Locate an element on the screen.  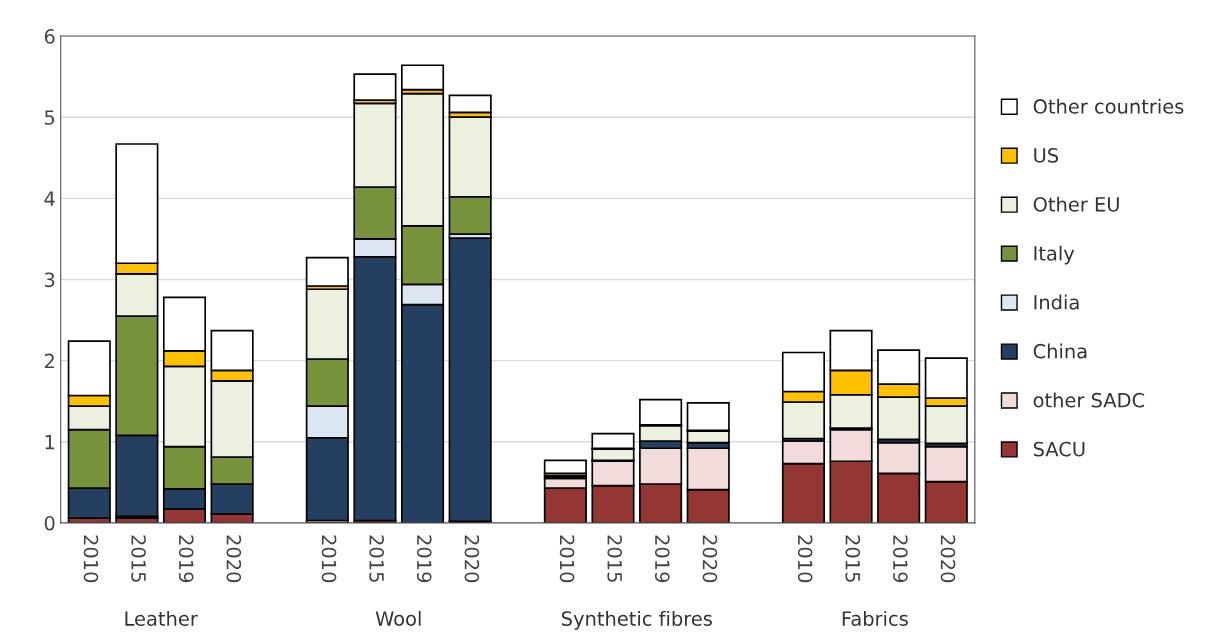
text: Wool is located at coordinates (398, 618).